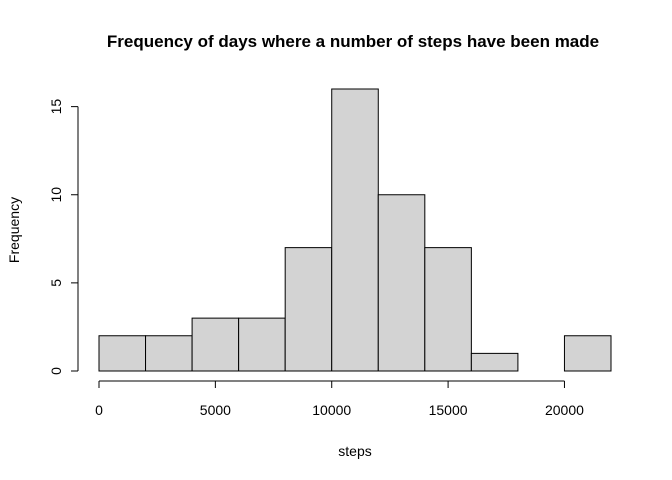  Describe the element at coordinates (56, 283) in the screenshot. I see `y-tick-label-5: 5` at that location.